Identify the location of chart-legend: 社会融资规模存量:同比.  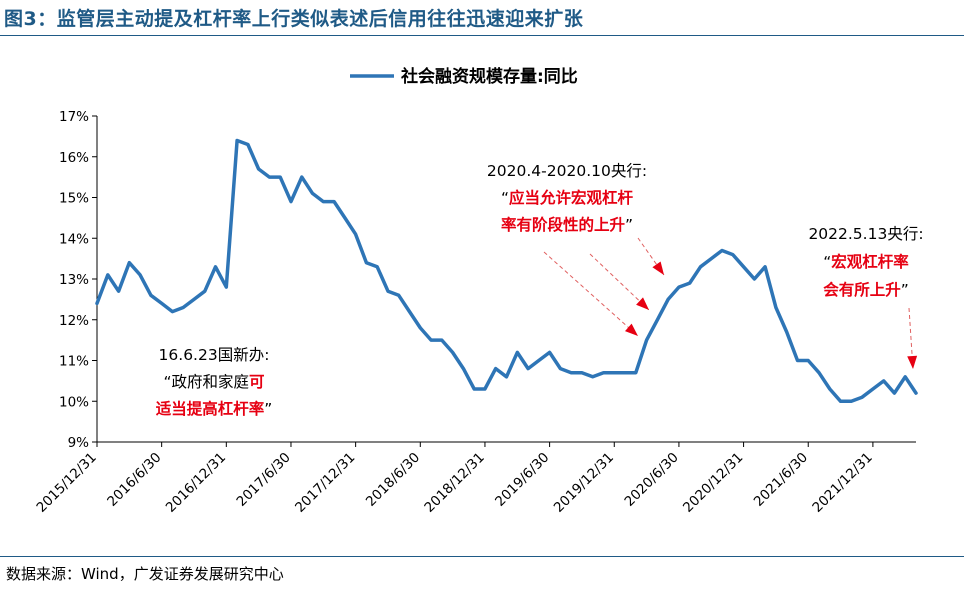
(464, 76).